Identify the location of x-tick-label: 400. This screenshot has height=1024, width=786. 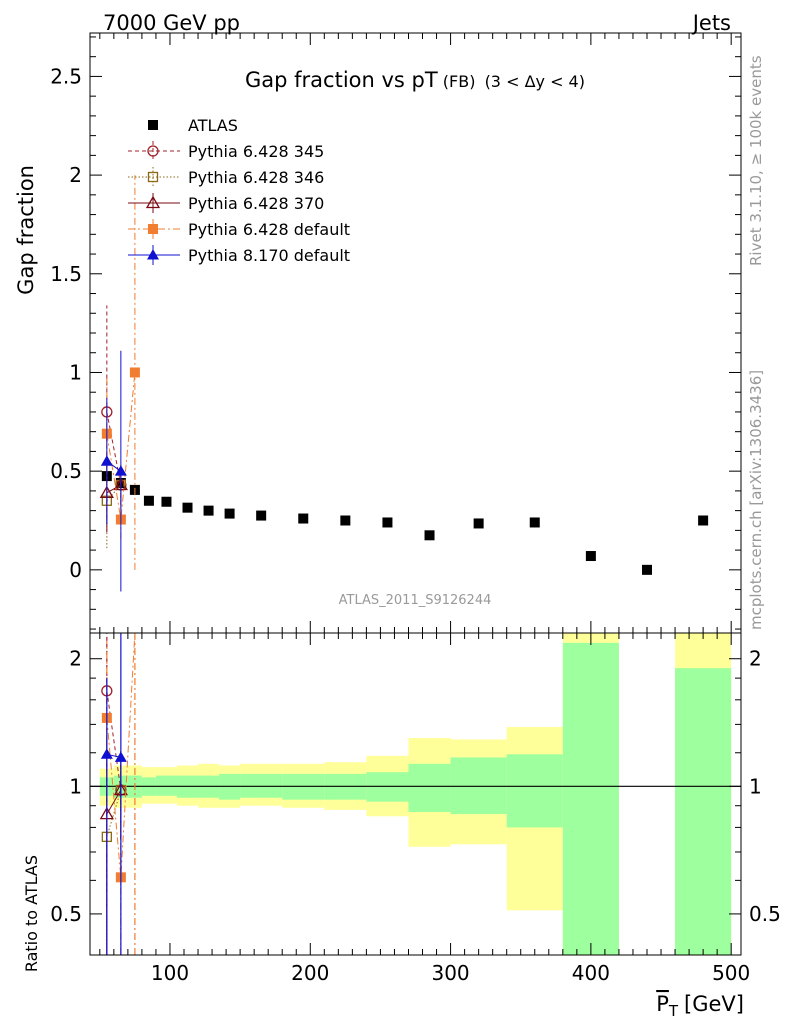
(591, 973).